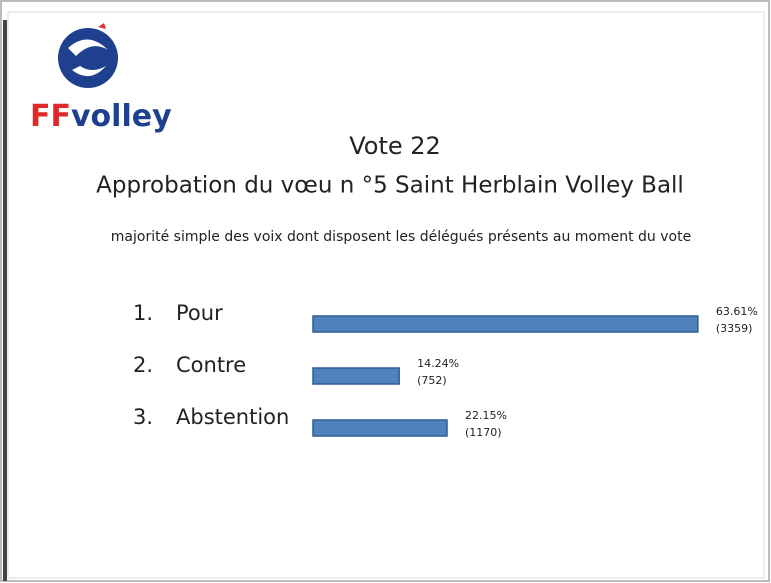 The height and width of the screenshot is (583, 771). I want to click on value-label: 22.15%, so click(486, 415).